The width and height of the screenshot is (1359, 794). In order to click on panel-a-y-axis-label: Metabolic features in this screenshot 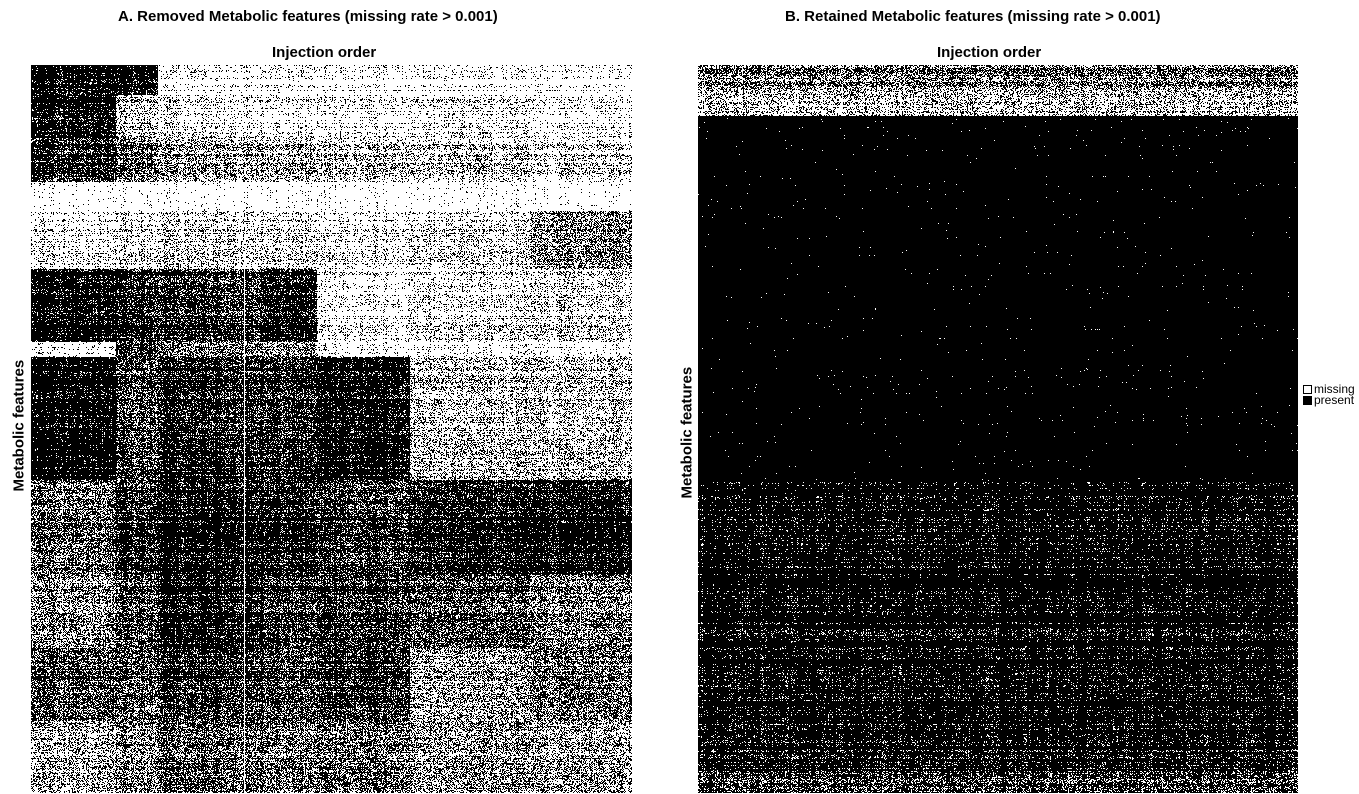, I will do `click(19, 425)`.